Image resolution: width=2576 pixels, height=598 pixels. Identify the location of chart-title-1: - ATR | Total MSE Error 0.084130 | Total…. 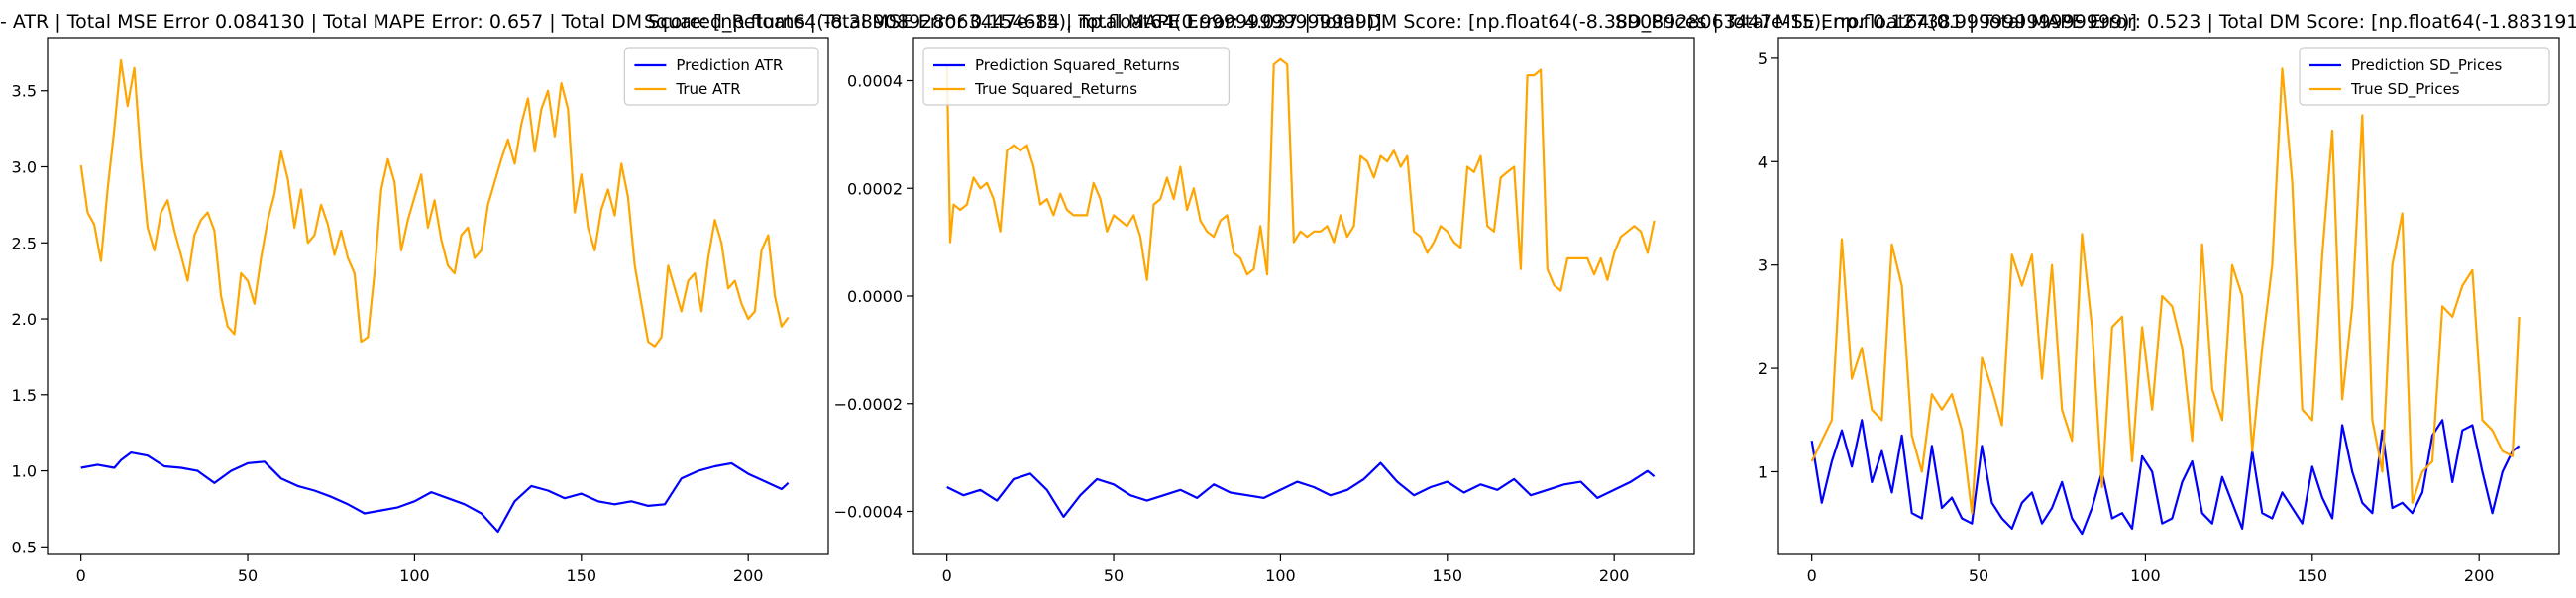
(691, 22).